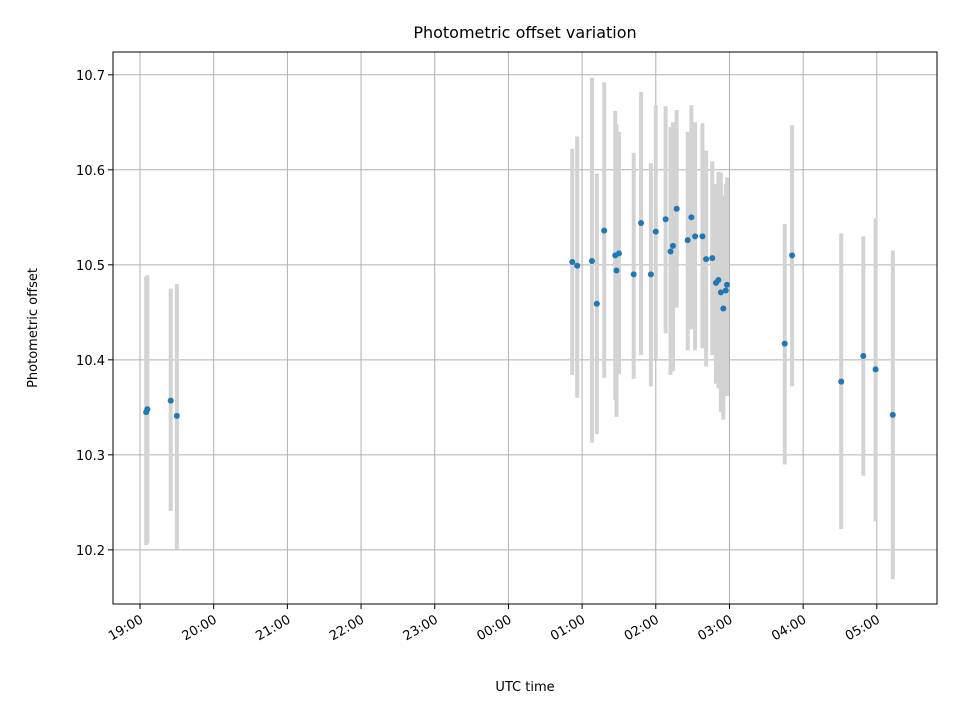 Image resolution: width=960 pixels, height=720 pixels. I want to click on x-tick-label: 00:00, so click(494, 628).